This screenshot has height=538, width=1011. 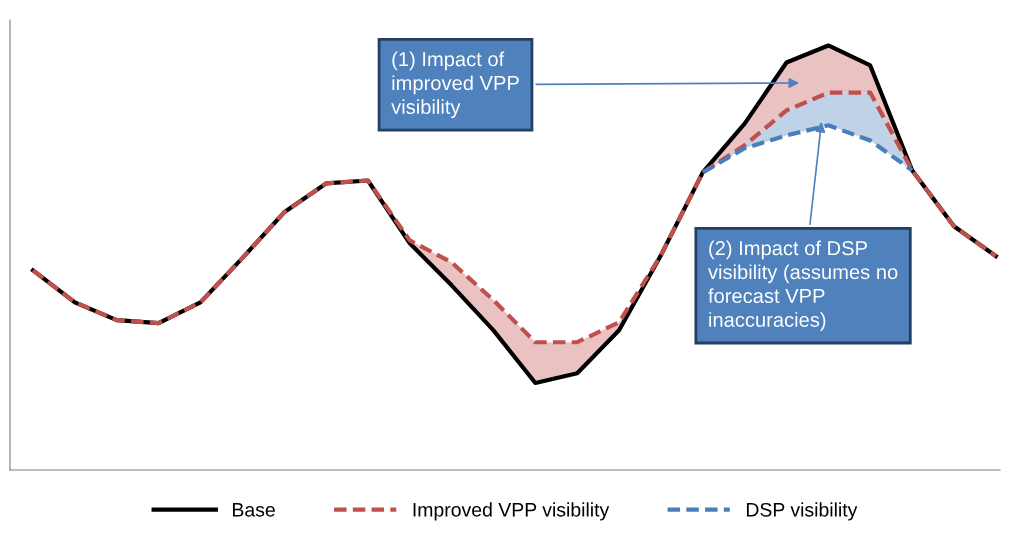 I want to click on legend-label: Improved VPP visibility, so click(x=511, y=511).